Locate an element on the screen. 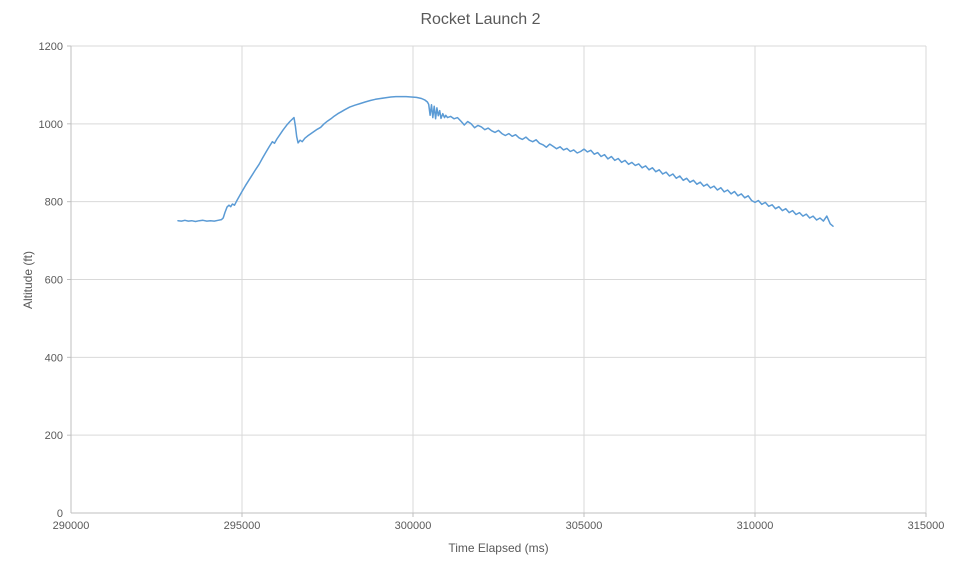 This screenshot has width=961, height=577. y-tick-label: 800 is located at coordinates (54, 203).